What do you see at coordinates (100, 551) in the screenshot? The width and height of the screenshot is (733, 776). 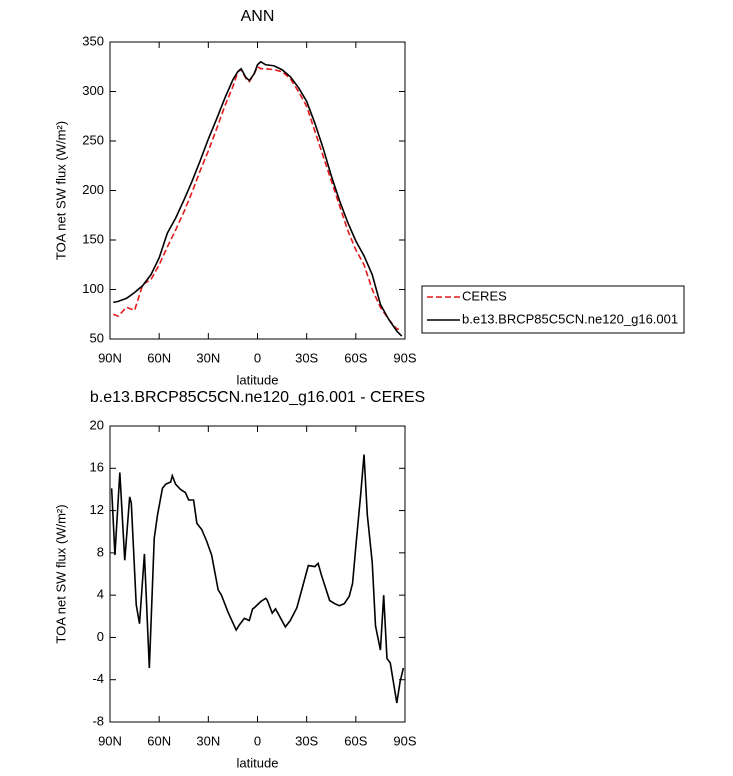 I see `y-tick-label: 8` at bounding box center [100, 551].